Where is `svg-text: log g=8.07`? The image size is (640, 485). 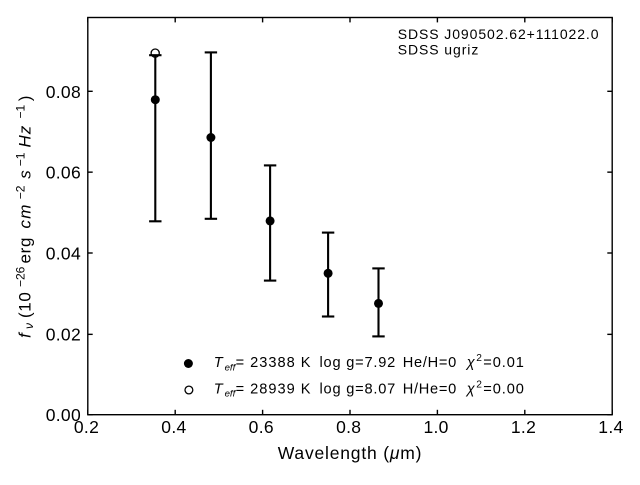
svg-text: log g=8.07 is located at coordinates (358, 390).